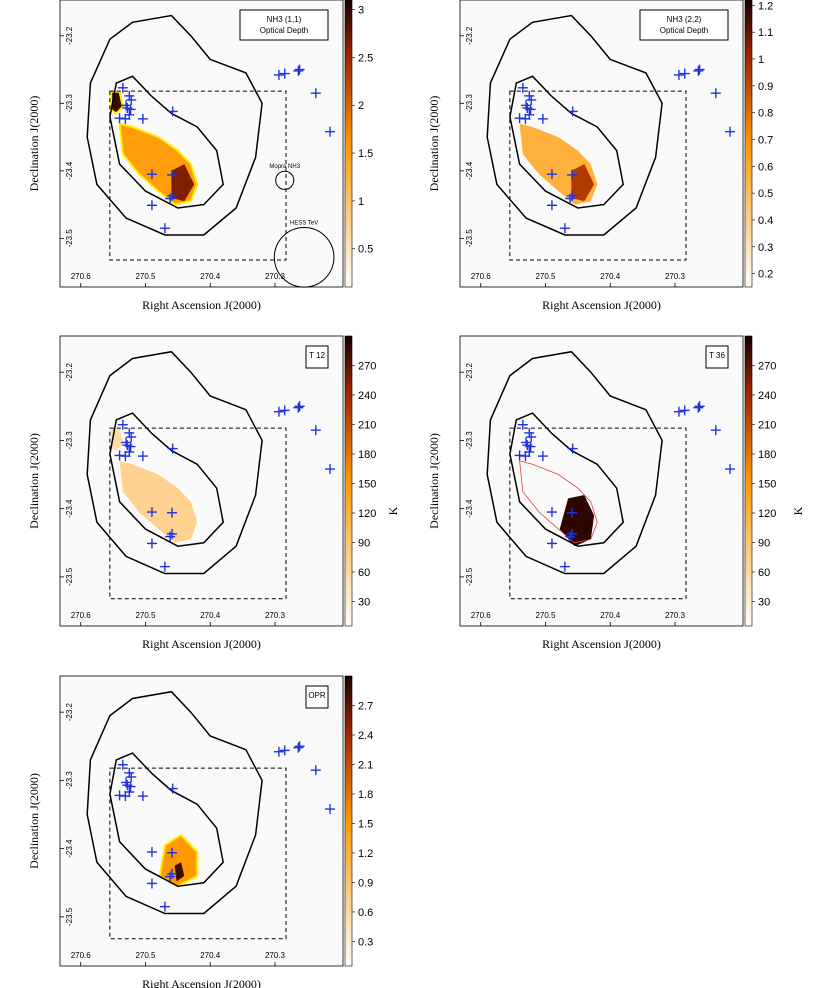  I want to click on colorbar-tick-label: 210, so click(367, 425).